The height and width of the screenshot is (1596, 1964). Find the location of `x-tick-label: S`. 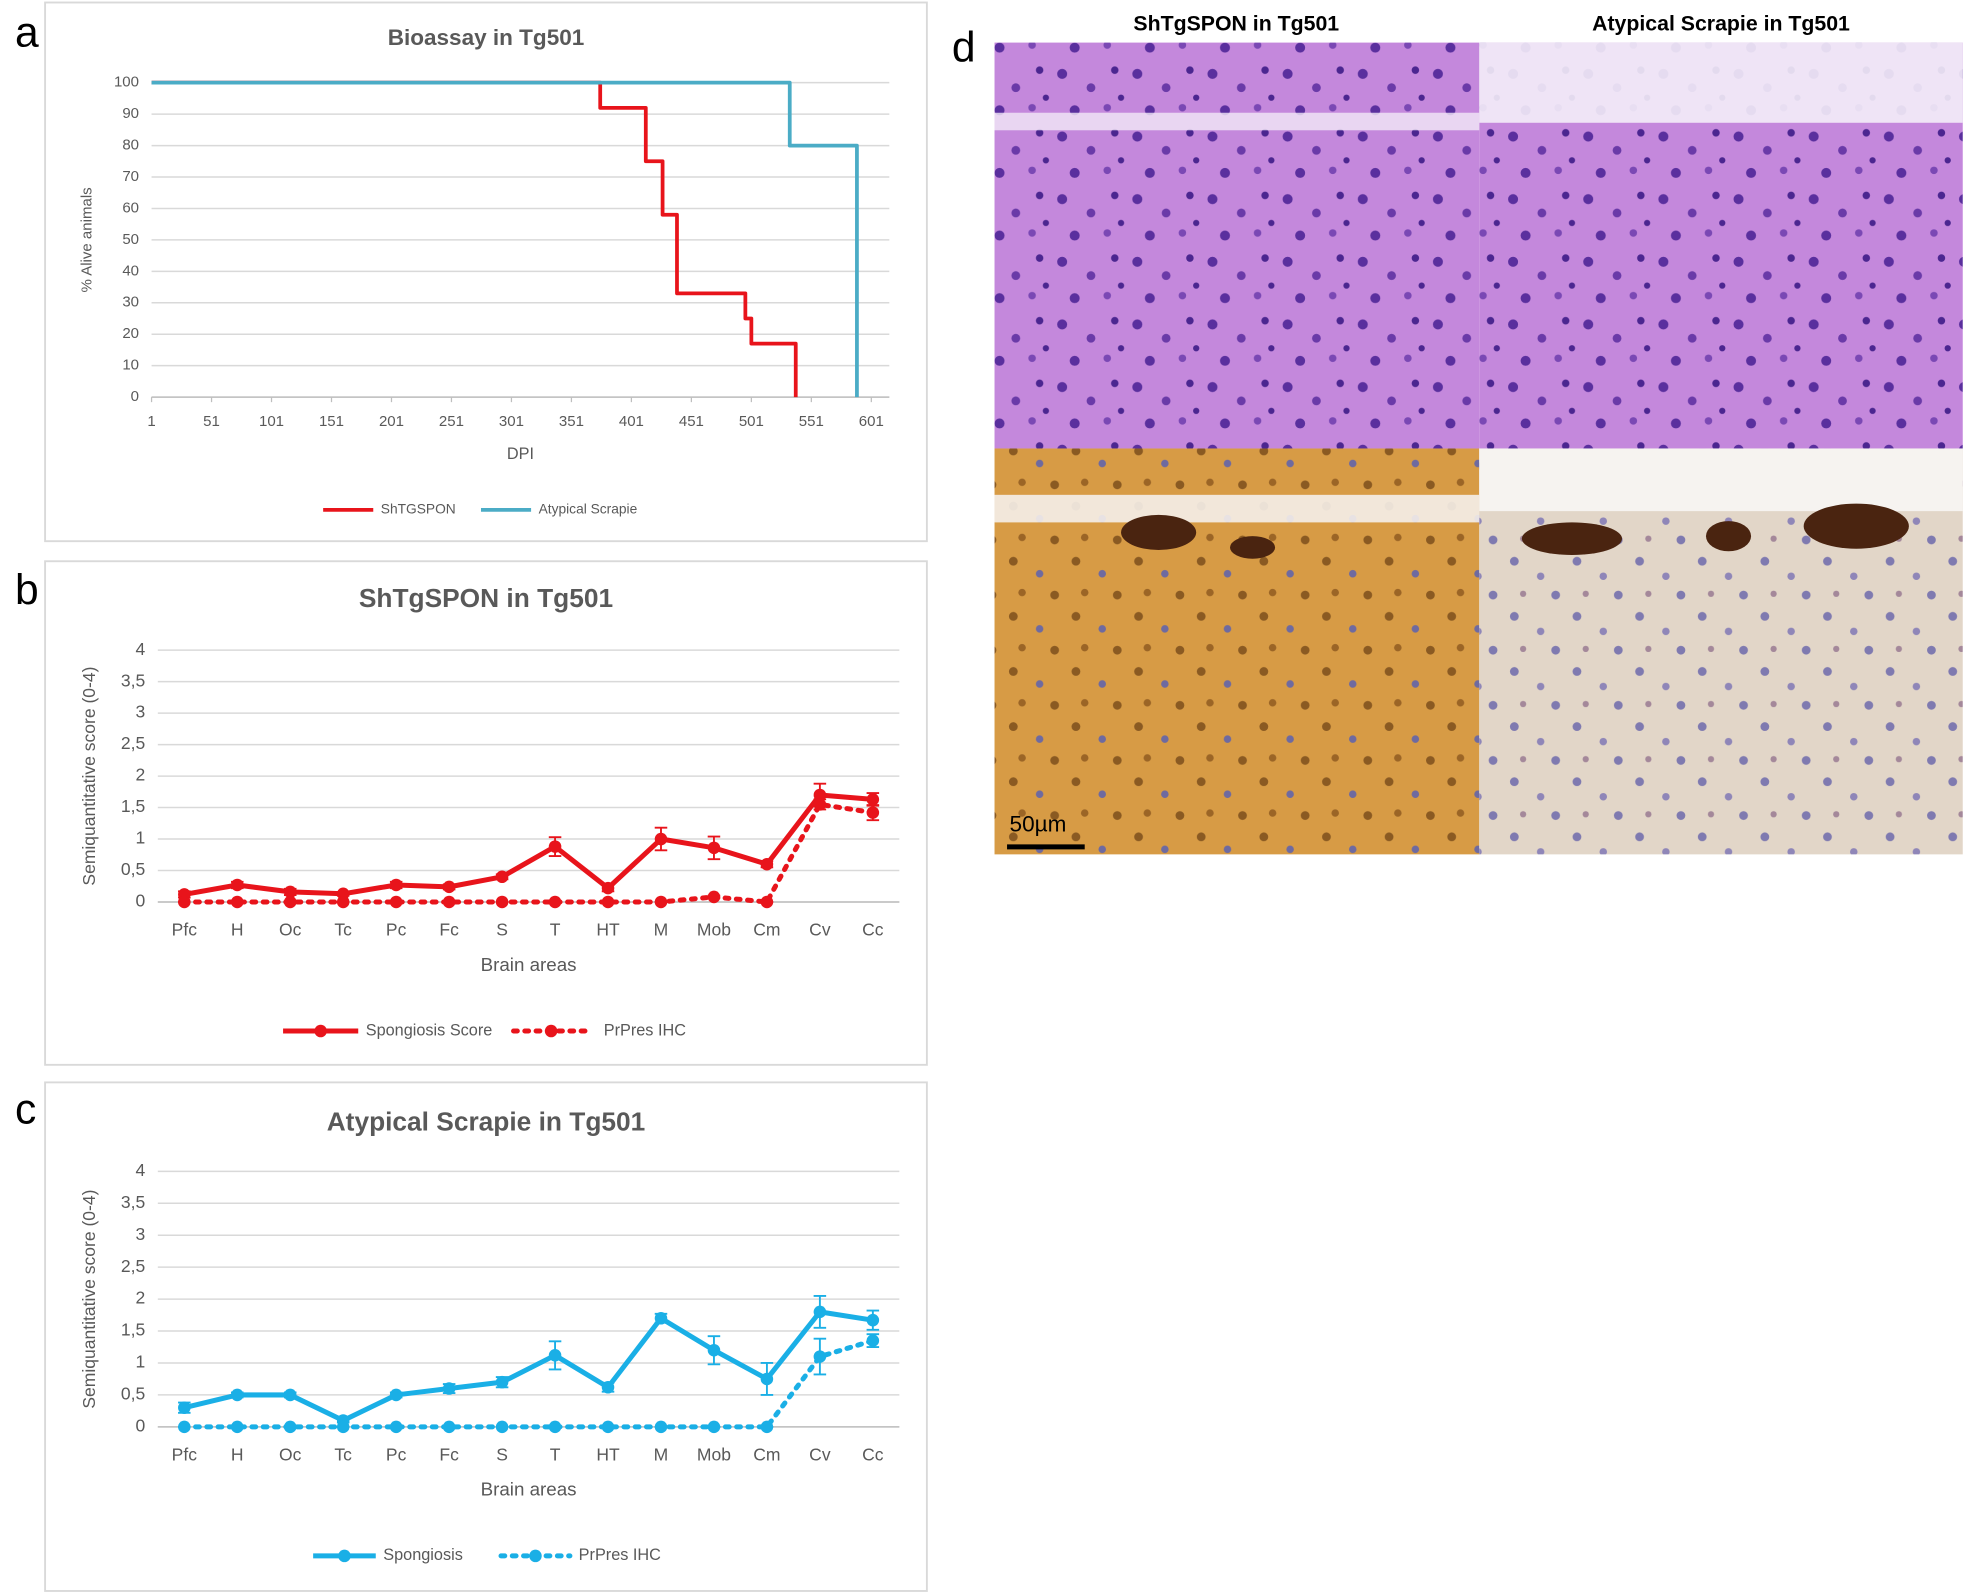

x-tick-label: S is located at coordinates (502, 929).